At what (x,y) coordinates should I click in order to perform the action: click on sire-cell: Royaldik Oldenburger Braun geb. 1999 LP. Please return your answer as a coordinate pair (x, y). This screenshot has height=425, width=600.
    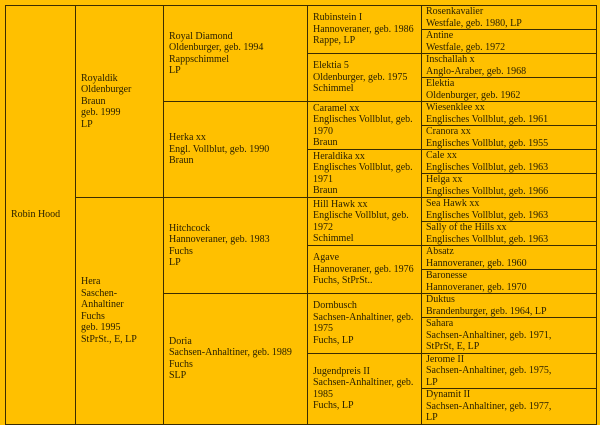
    Looking at the image, I should click on (119, 101).